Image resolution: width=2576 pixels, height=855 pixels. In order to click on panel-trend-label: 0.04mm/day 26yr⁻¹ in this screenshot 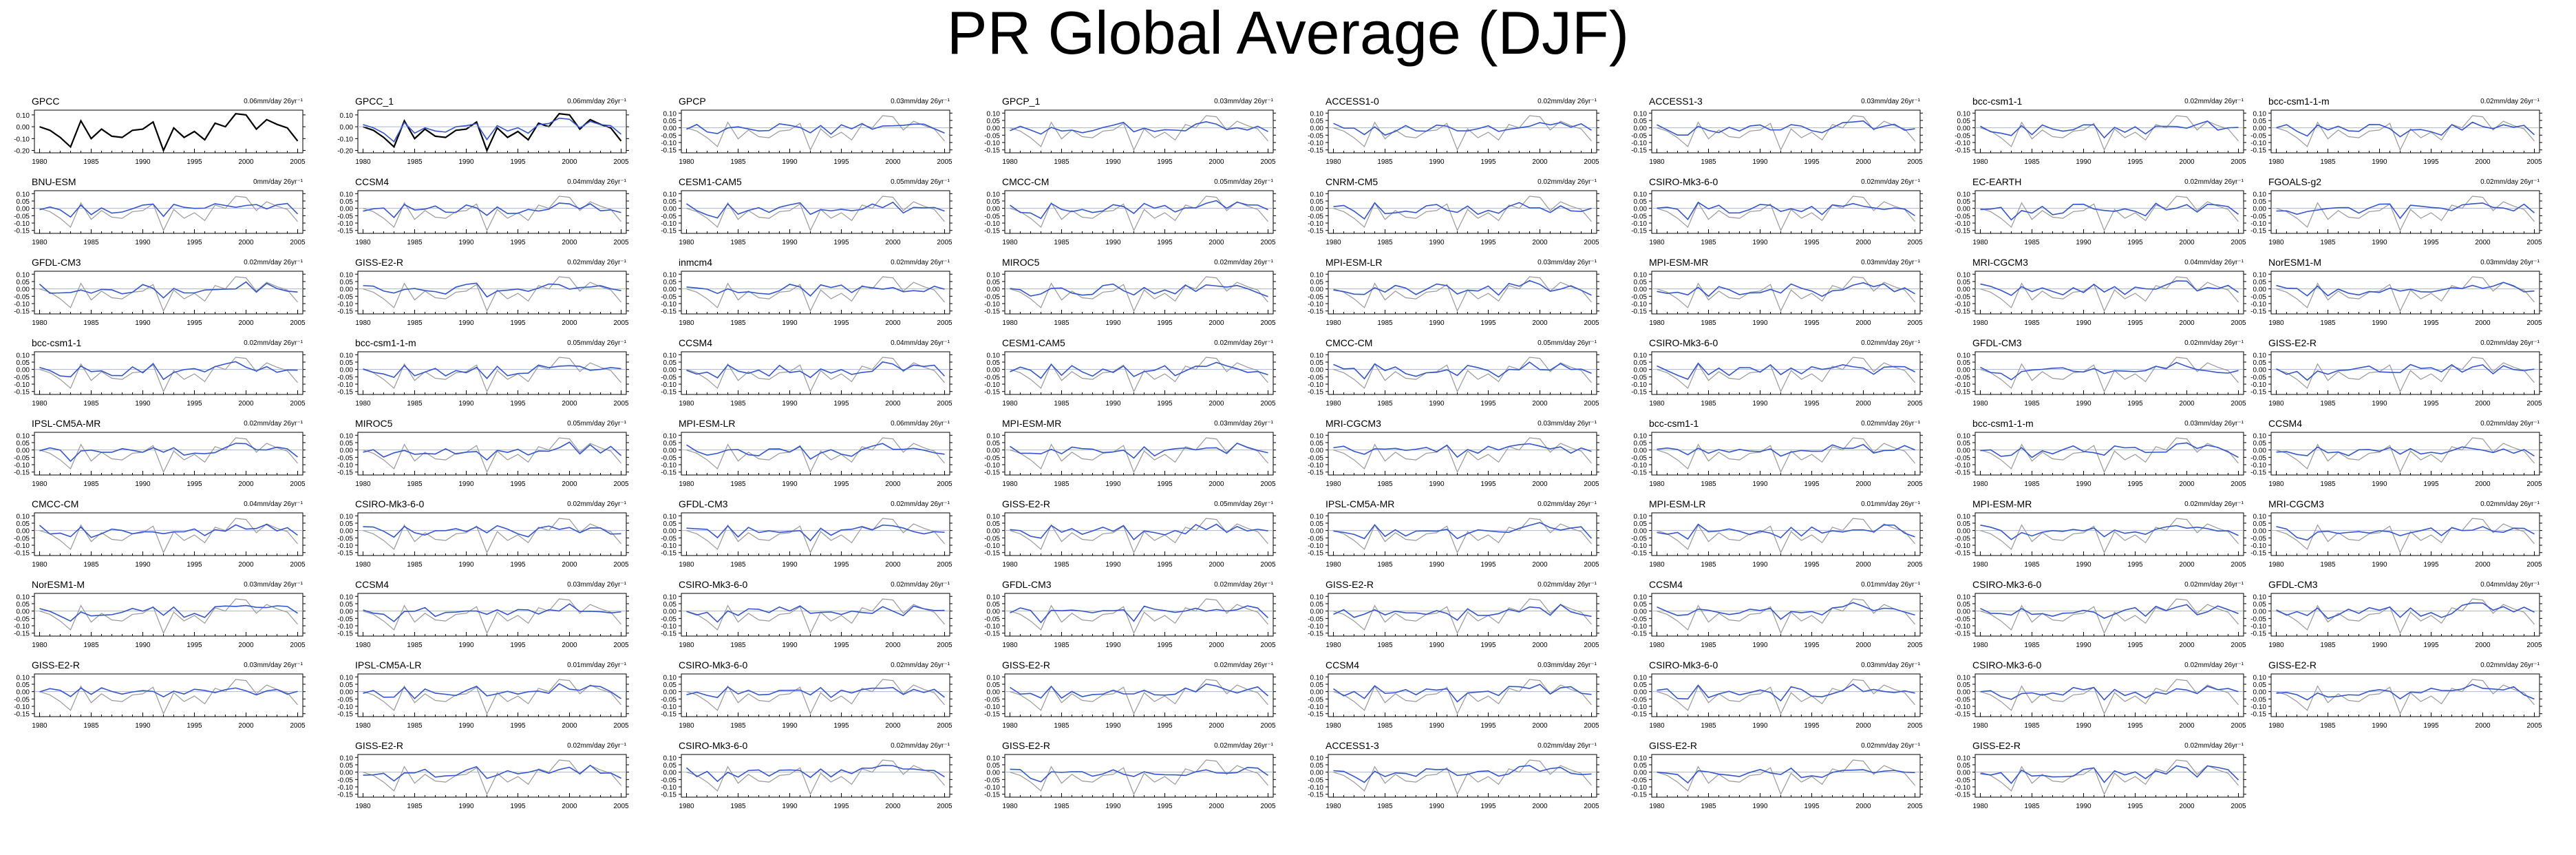, I will do `click(920, 343)`.